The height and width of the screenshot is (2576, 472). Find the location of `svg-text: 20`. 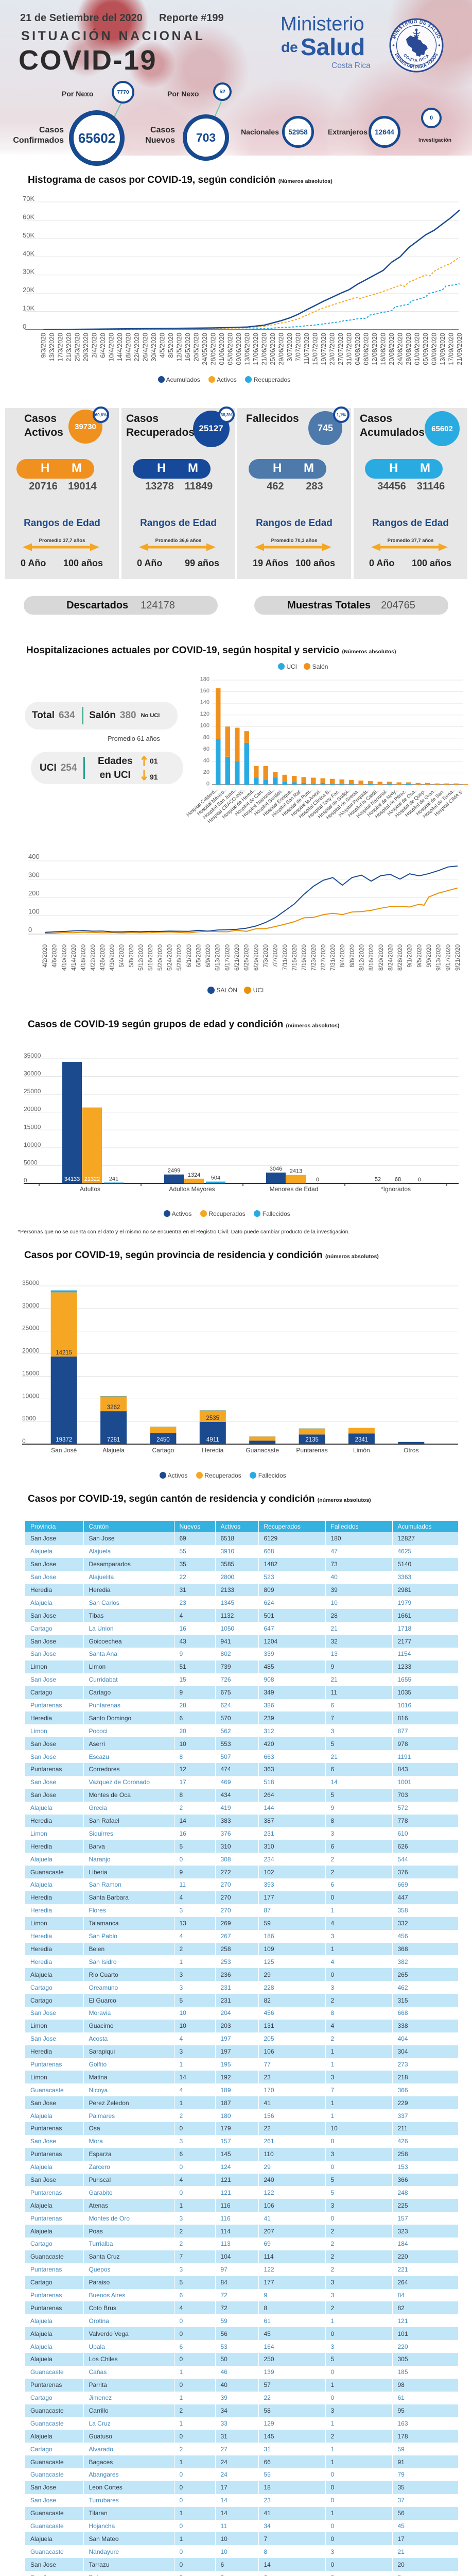

svg-text: 20 is located at coordinates (206, 772).